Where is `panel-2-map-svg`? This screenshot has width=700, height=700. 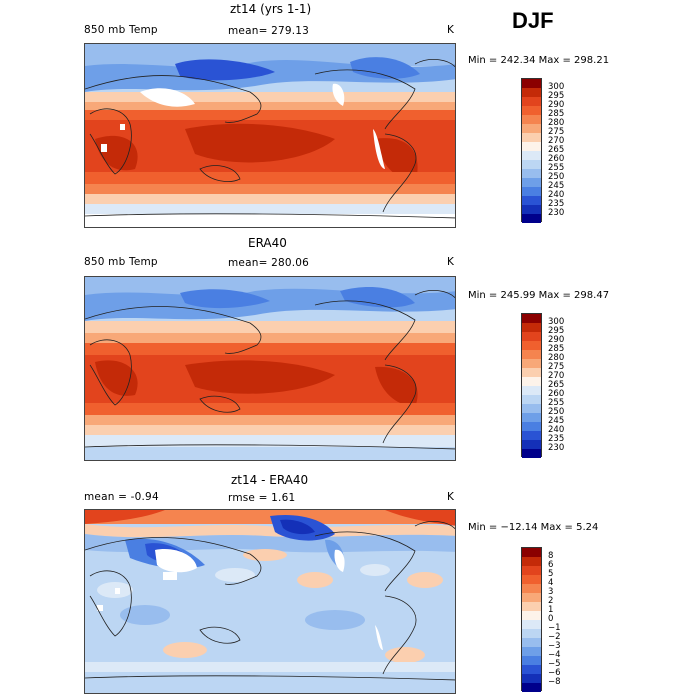 panel-2-map-svg is located at coordinates (270, 368).